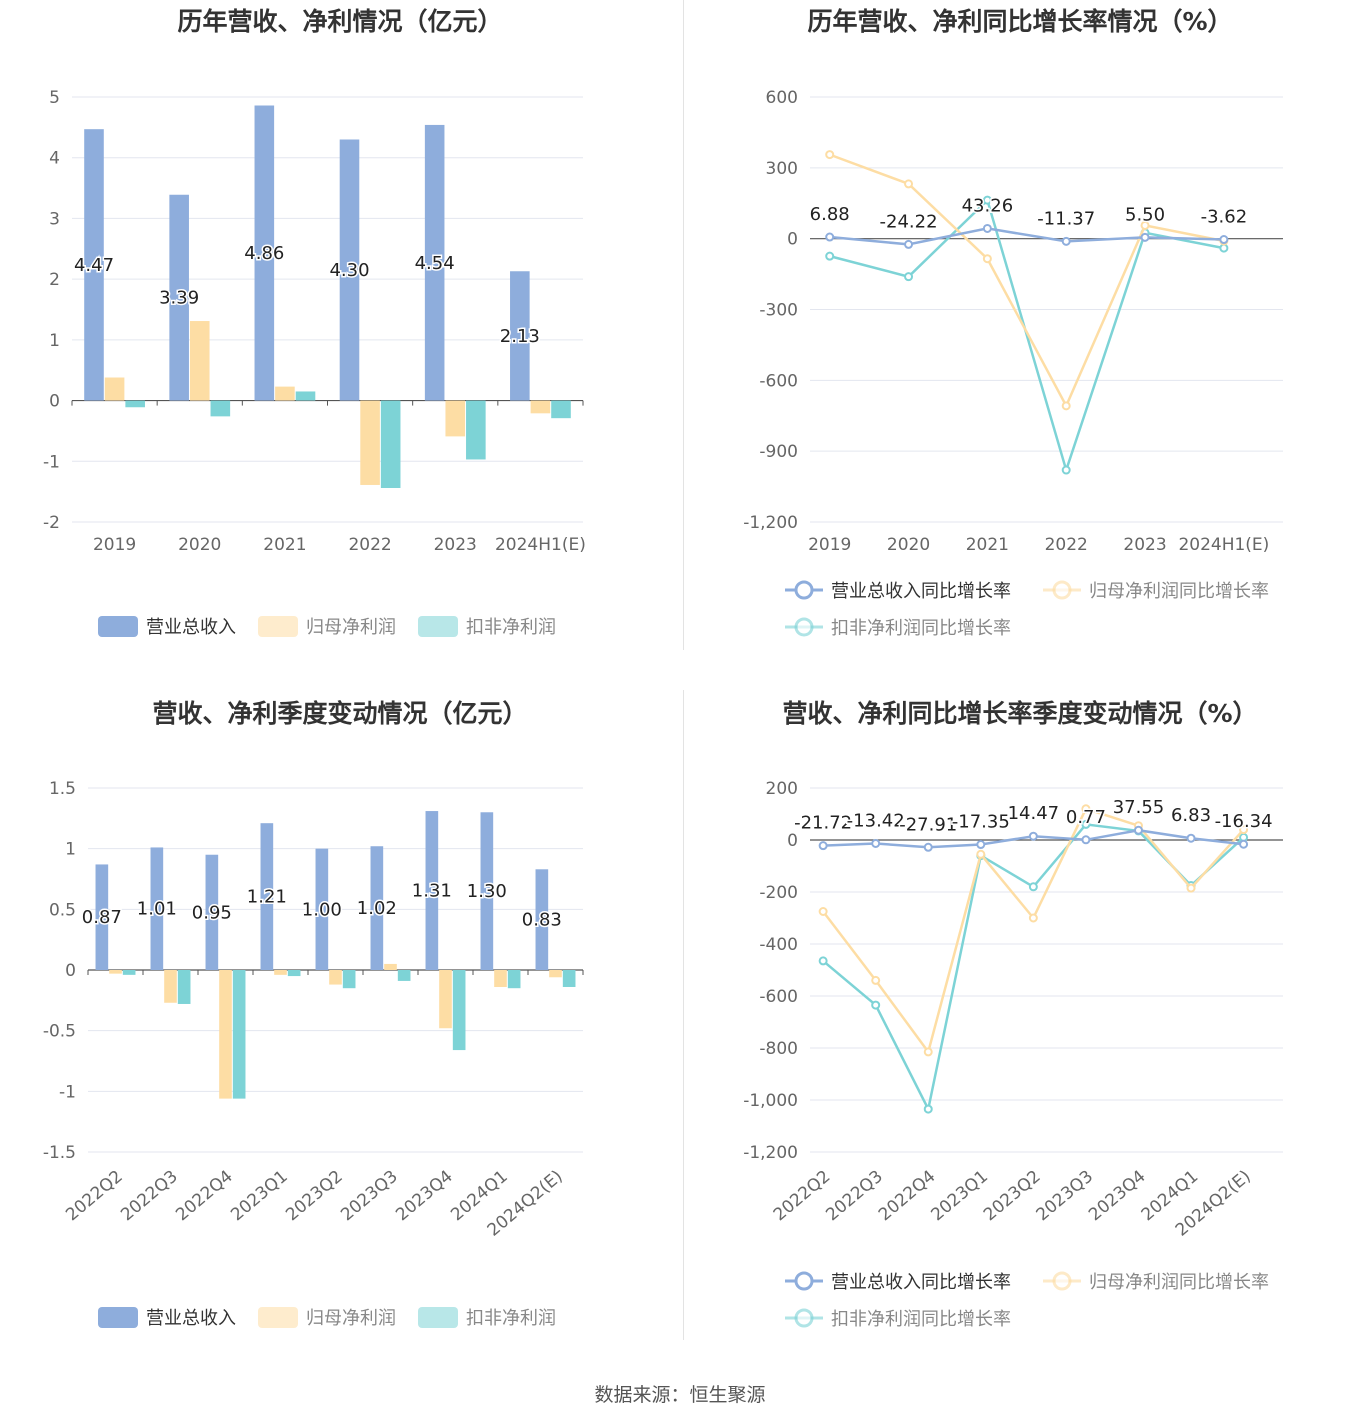 The height and width of the screenshot is (1425, 1360). I want to click on x-tick-label: 2020, so click(199, 545).